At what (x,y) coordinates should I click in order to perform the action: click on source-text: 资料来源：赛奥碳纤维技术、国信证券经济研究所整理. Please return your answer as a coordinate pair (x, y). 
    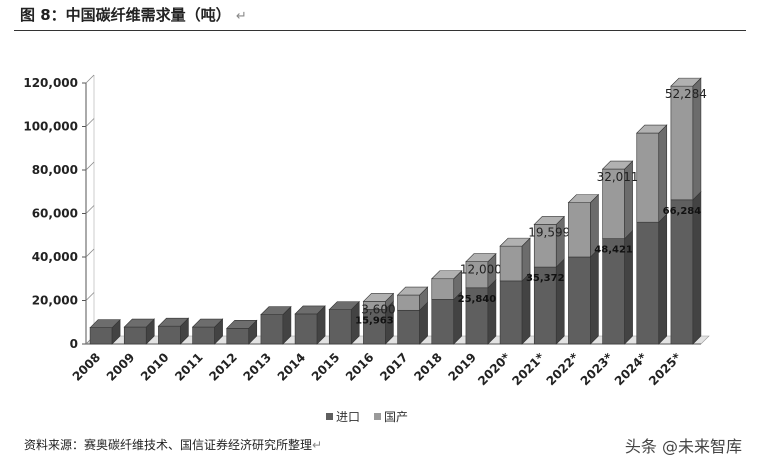
    Looking at the image, I should click on (168, 445).